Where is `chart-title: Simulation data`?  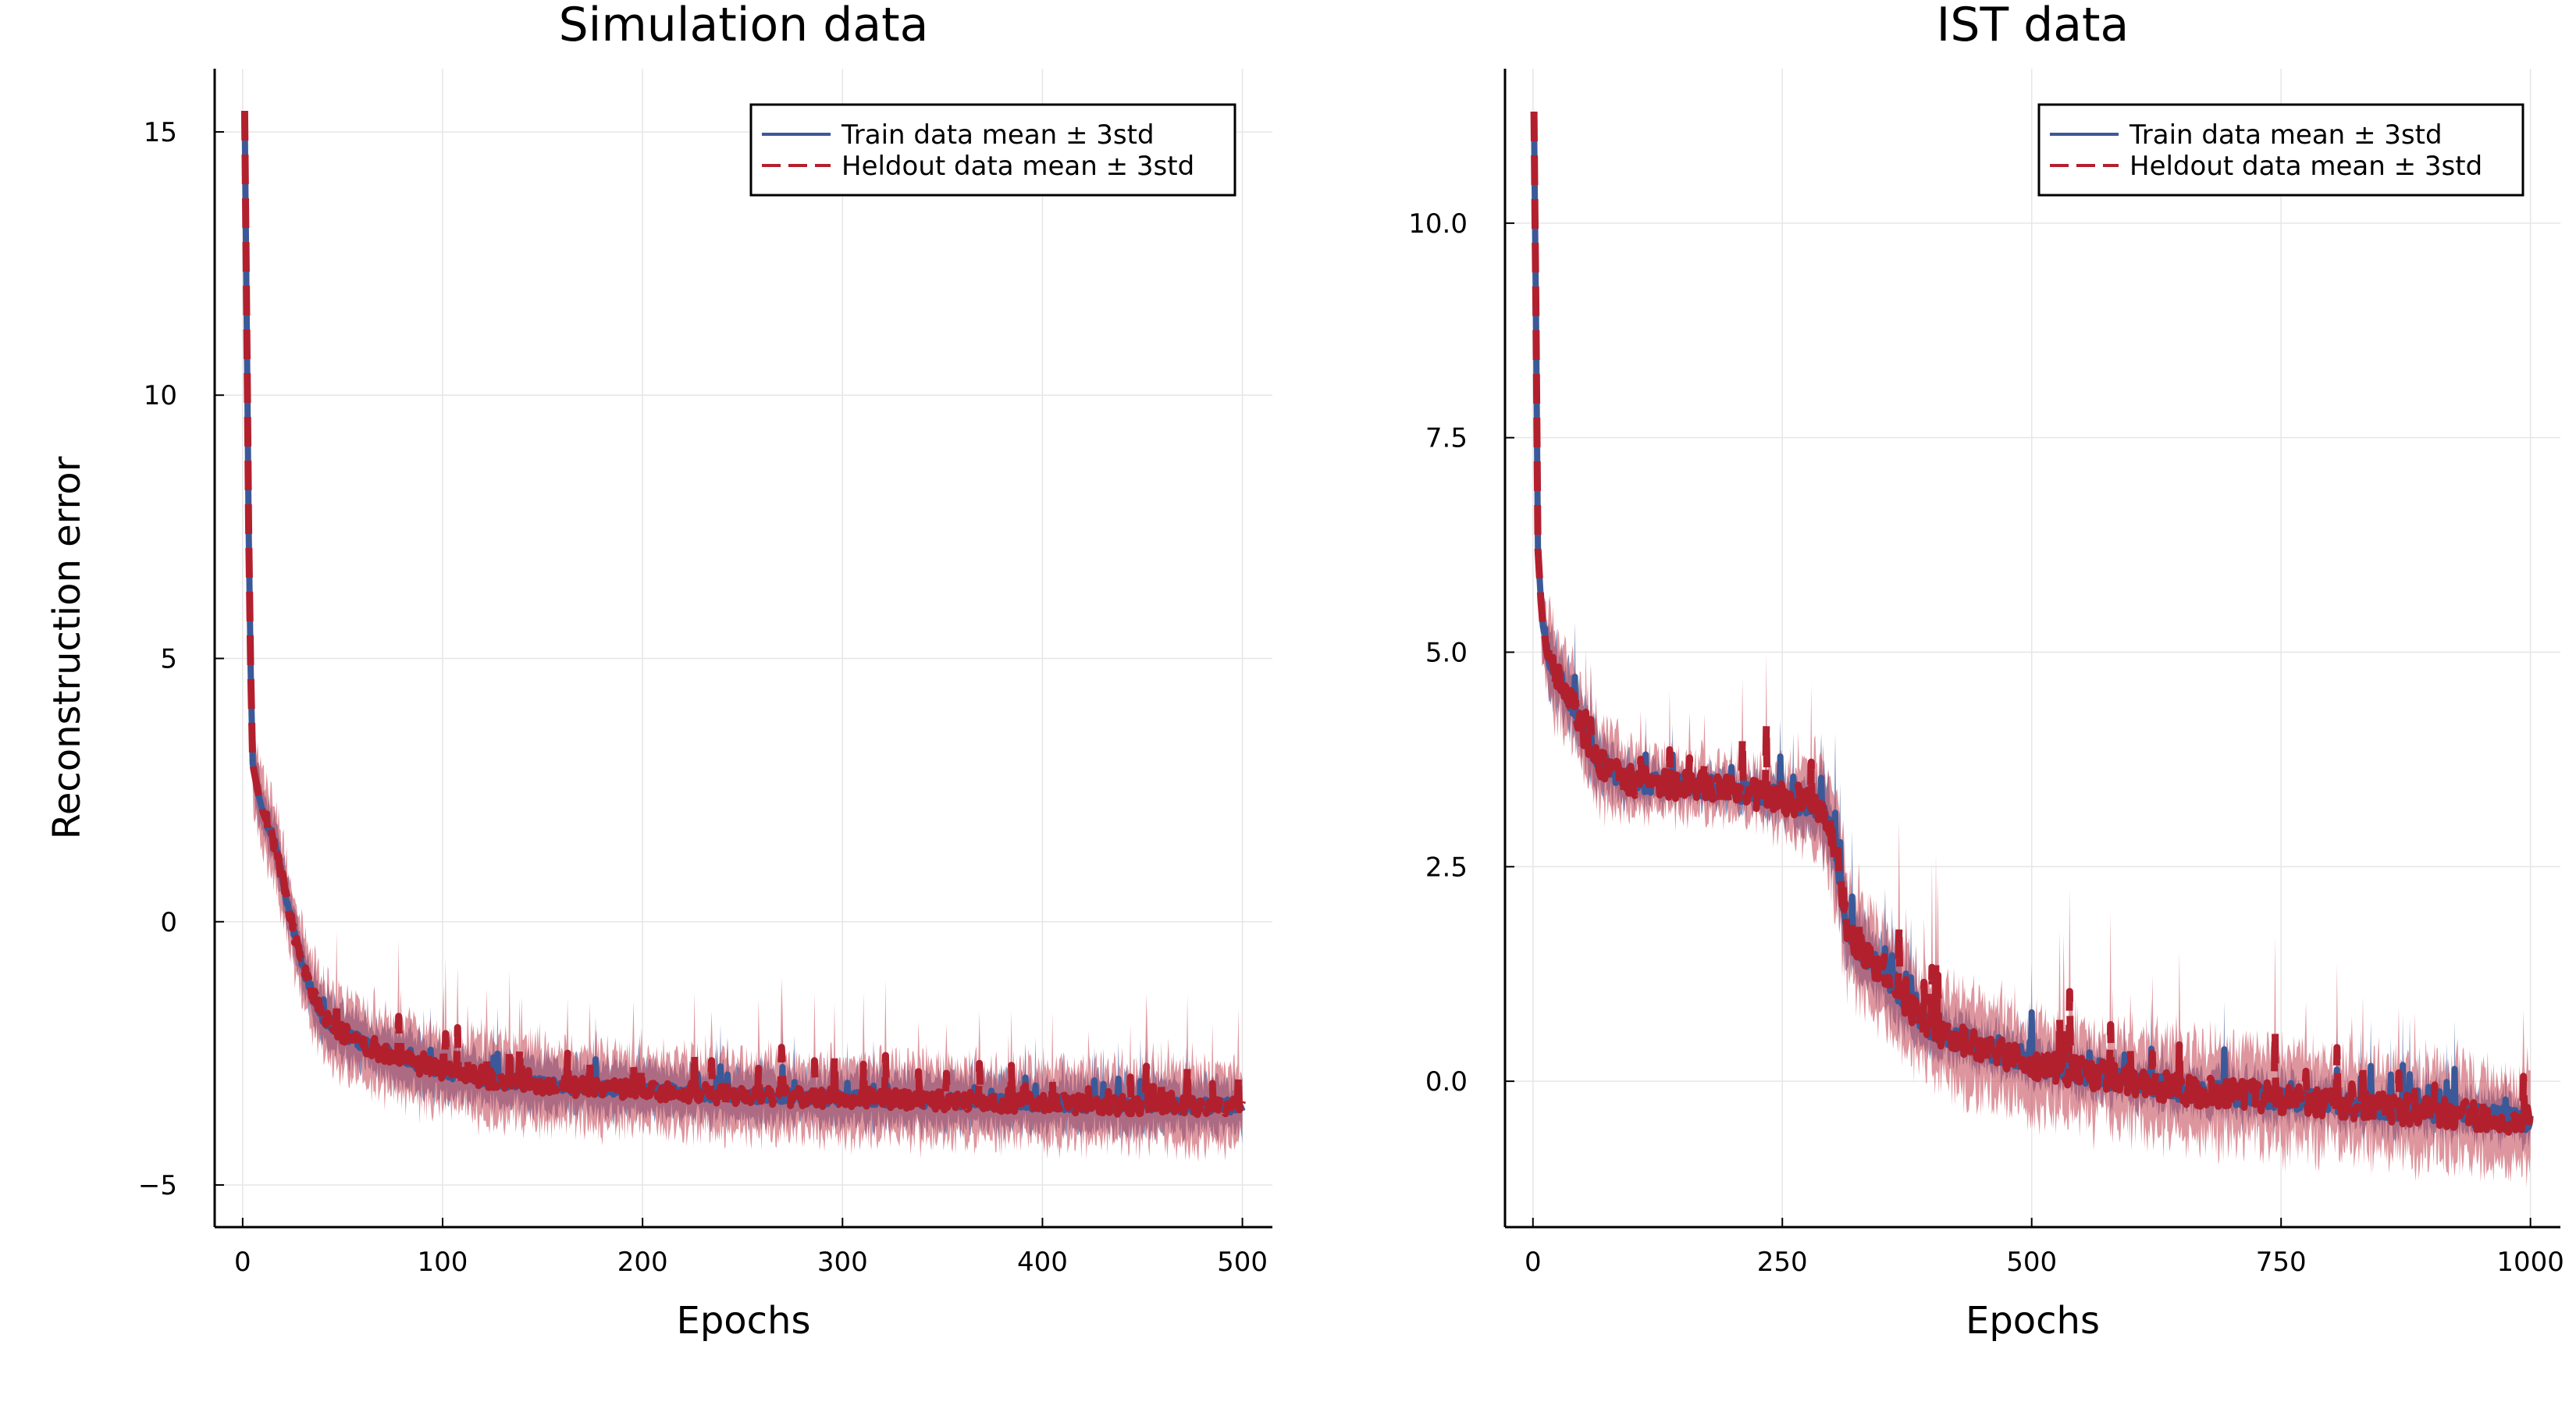 chart-title: Simulation data is located at coordinates (744, 26).